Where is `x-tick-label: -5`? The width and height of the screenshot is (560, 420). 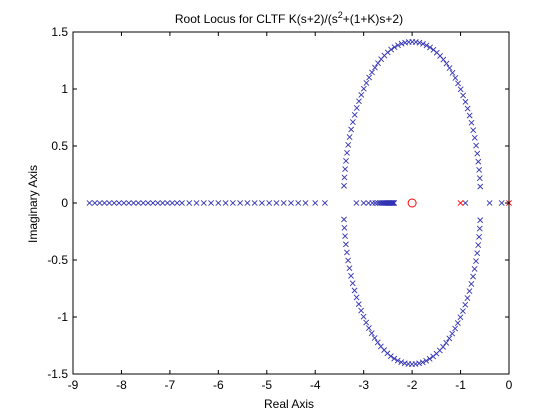 x-tick-label: -5 is located at coordinates (266, 385).